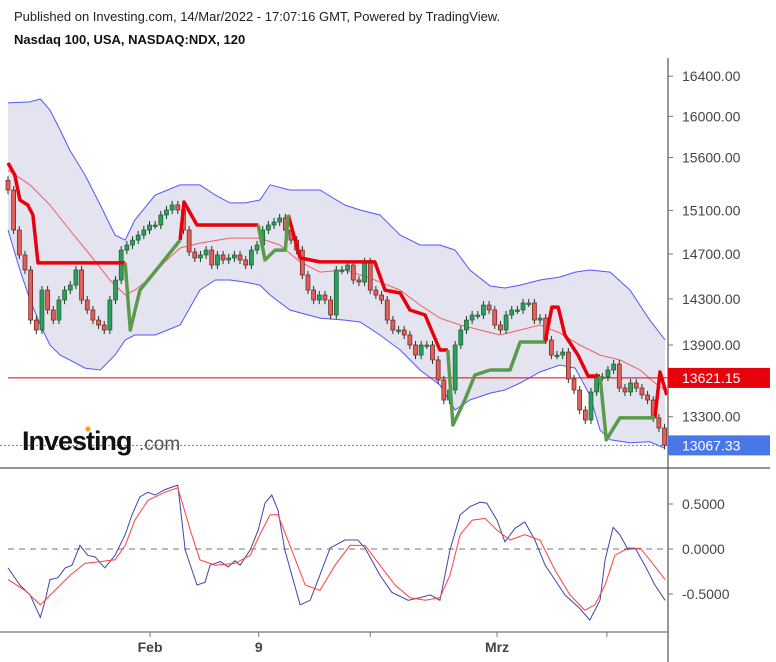 The image size is (776, 662). I want to click on trend-down-line, so click(367, 283).